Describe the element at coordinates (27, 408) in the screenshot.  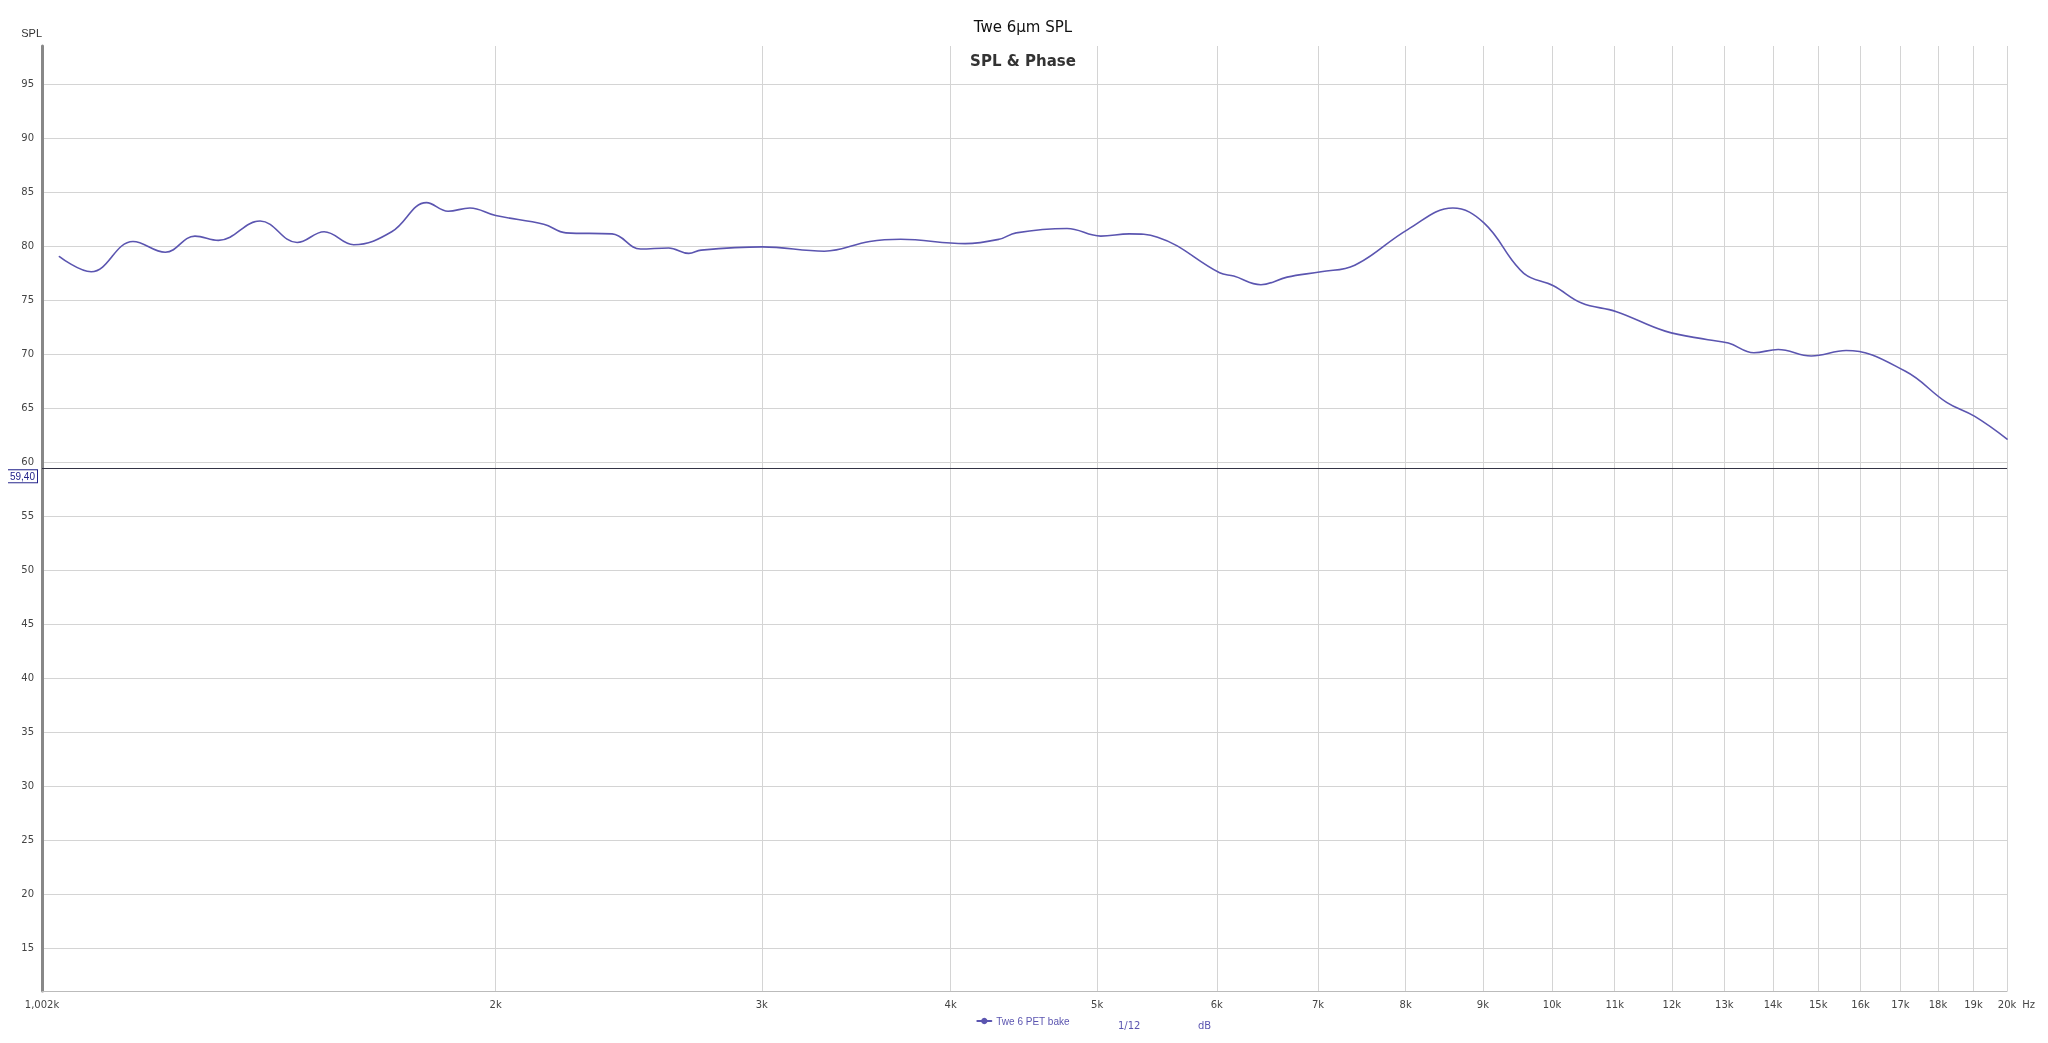
I see `y-tick-label: 65` at that location.